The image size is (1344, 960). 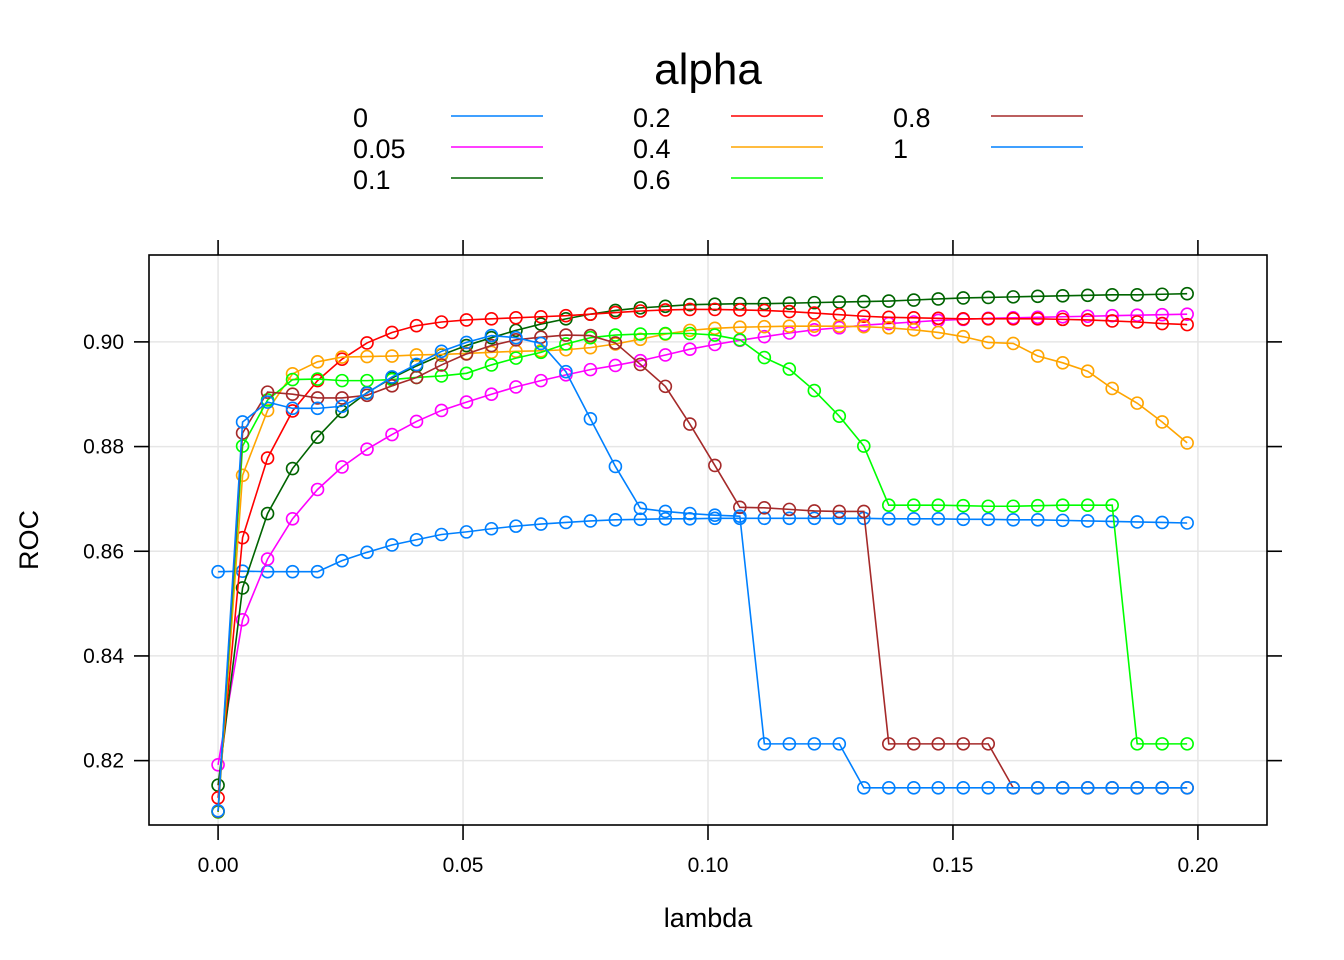 What do you see at coordinates (912, 118) in the screenshot?
I see `legend-entry-label: 0.8` at bounding box center [912, 118].